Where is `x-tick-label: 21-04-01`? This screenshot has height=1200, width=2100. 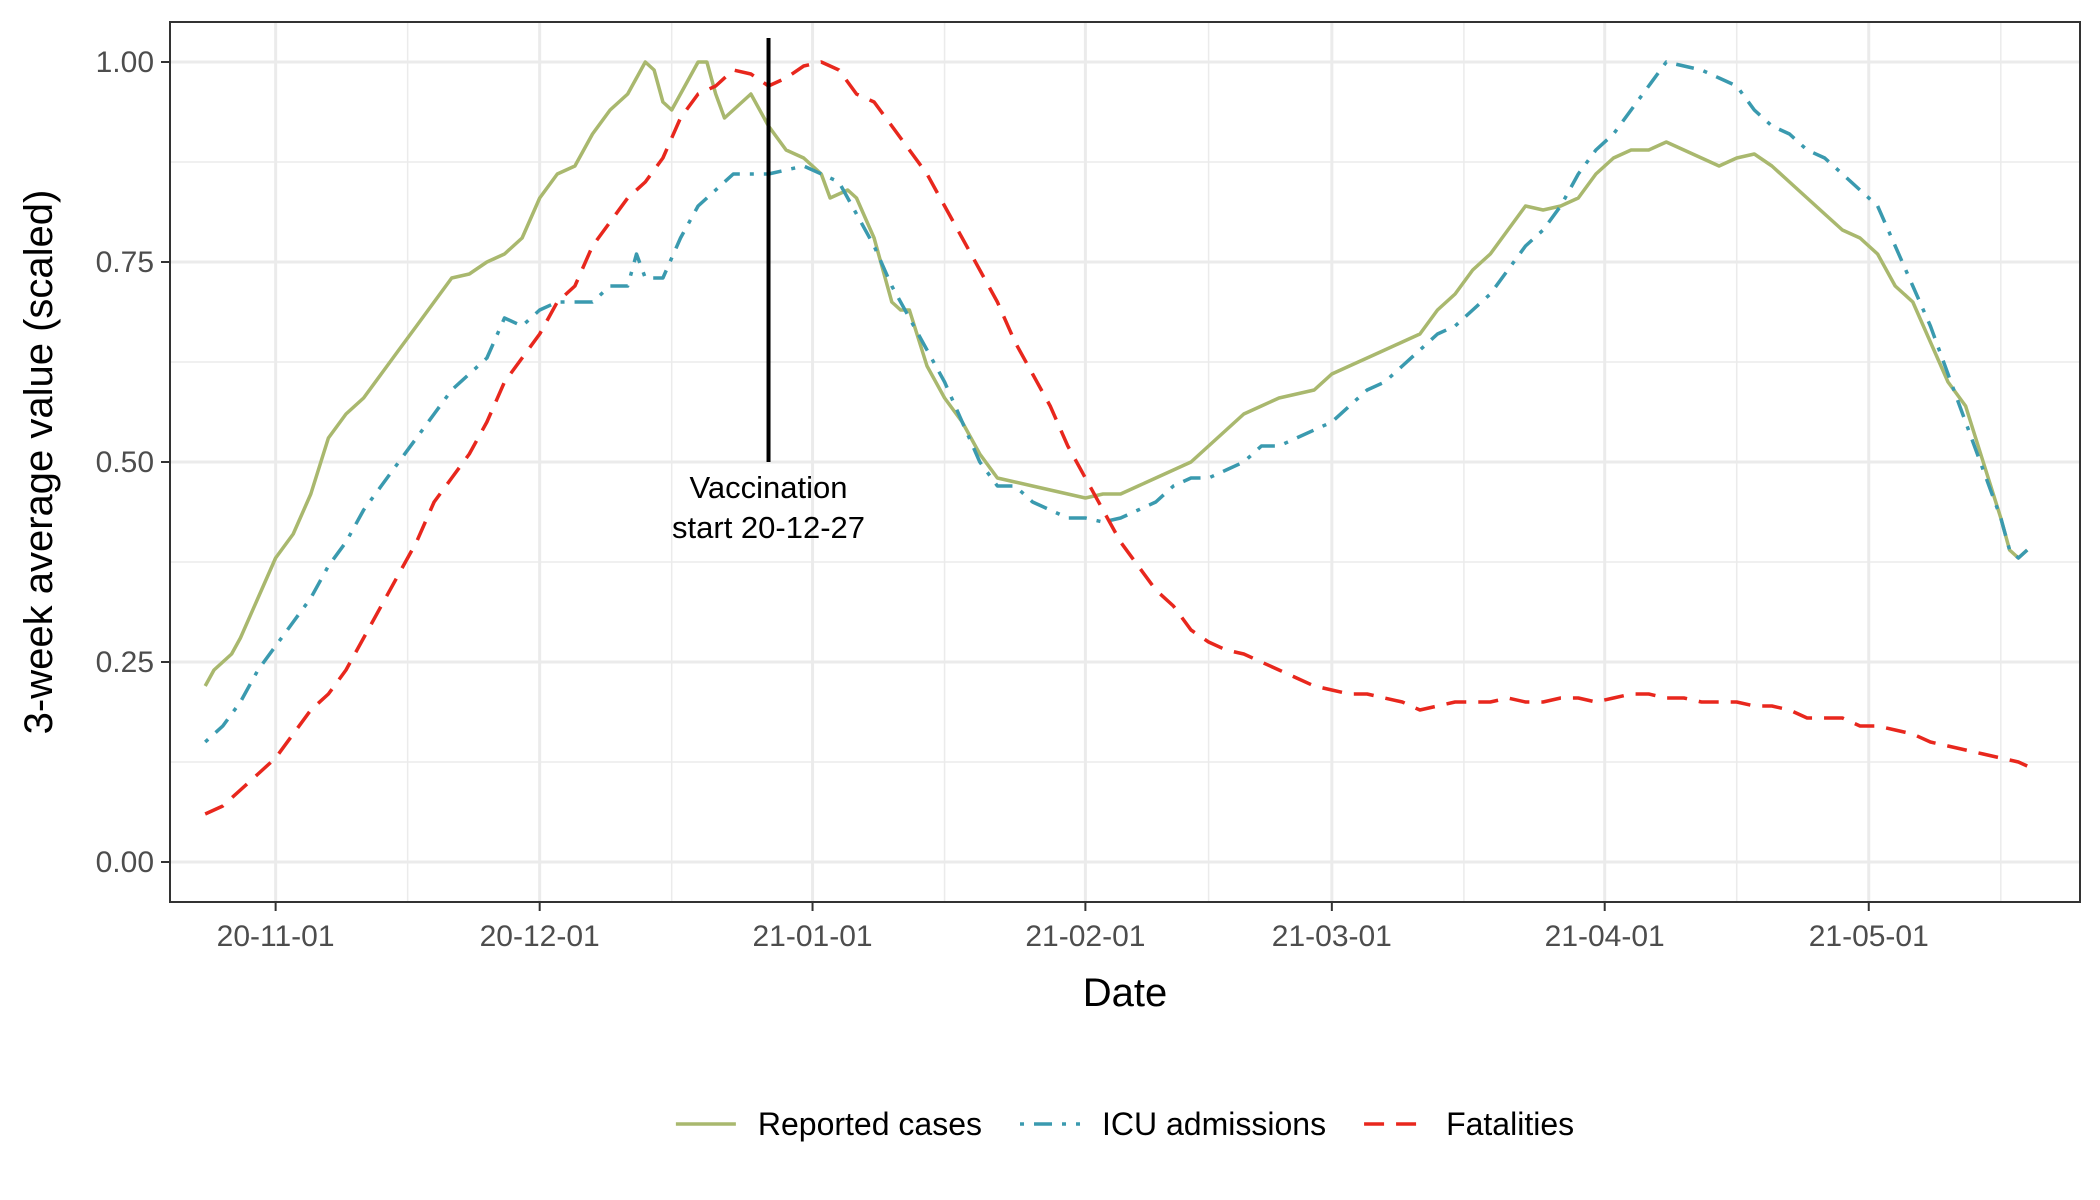
x-tick-label: 21-04-01 is located at coordinates (1605, 936).